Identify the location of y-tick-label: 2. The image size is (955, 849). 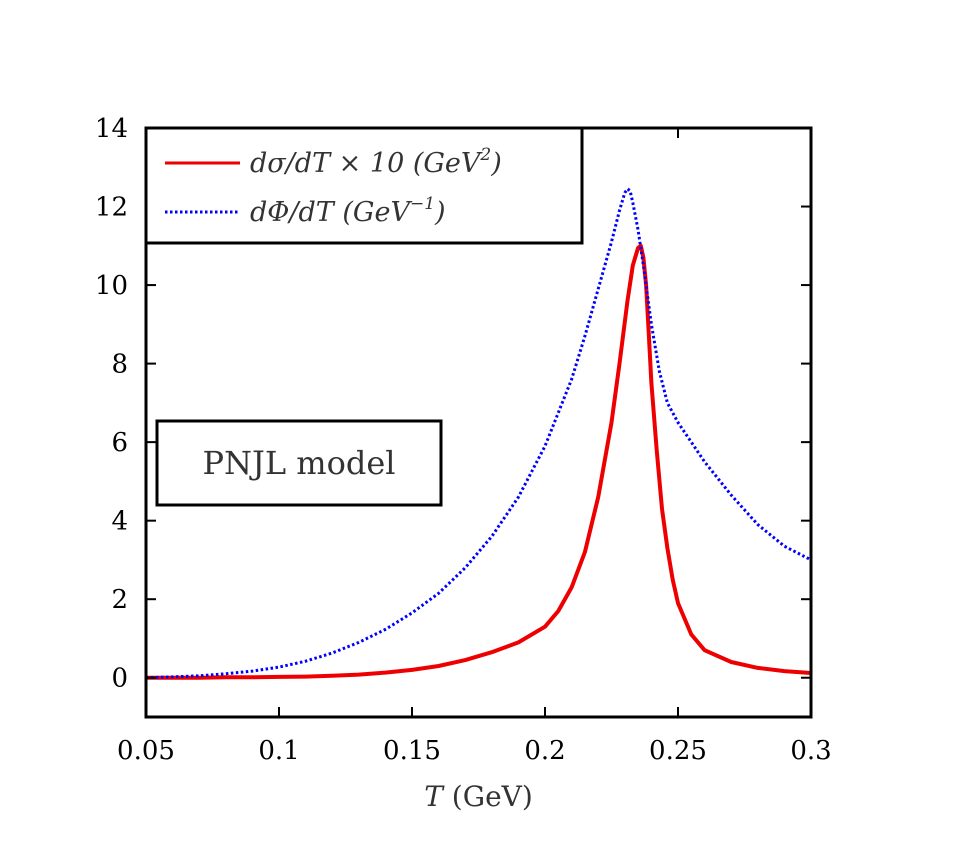
(119, 600).